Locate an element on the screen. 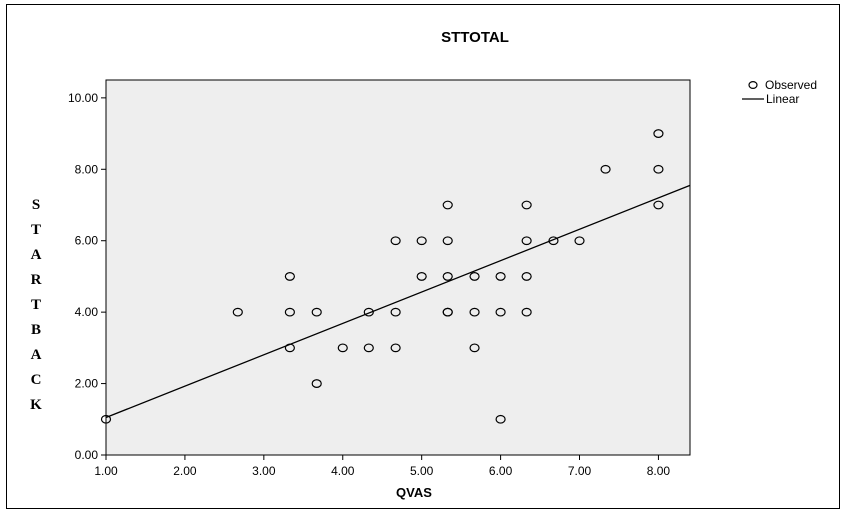 Image resolution: width=843 pixels, height=512 pixels. x-tick-label: 4.00 is located at coordinates (343, 471).